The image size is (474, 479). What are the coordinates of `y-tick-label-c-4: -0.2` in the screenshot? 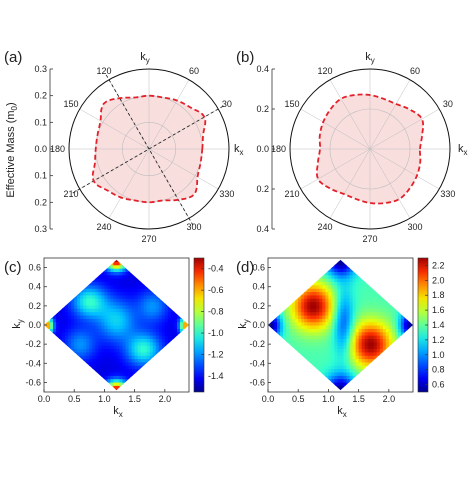 It's located at (33, 344).